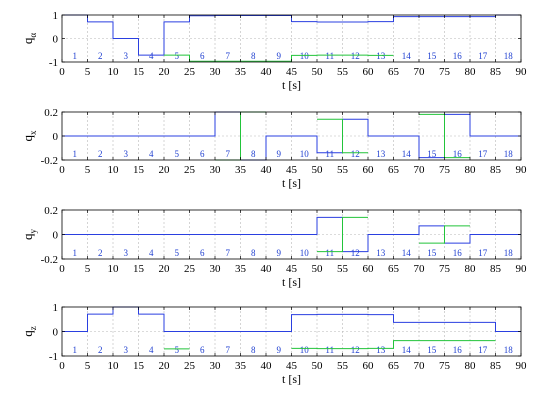 The height and width of the screenshot is (406, 550). I want to click on segment-label: 9, so click(279, 56).